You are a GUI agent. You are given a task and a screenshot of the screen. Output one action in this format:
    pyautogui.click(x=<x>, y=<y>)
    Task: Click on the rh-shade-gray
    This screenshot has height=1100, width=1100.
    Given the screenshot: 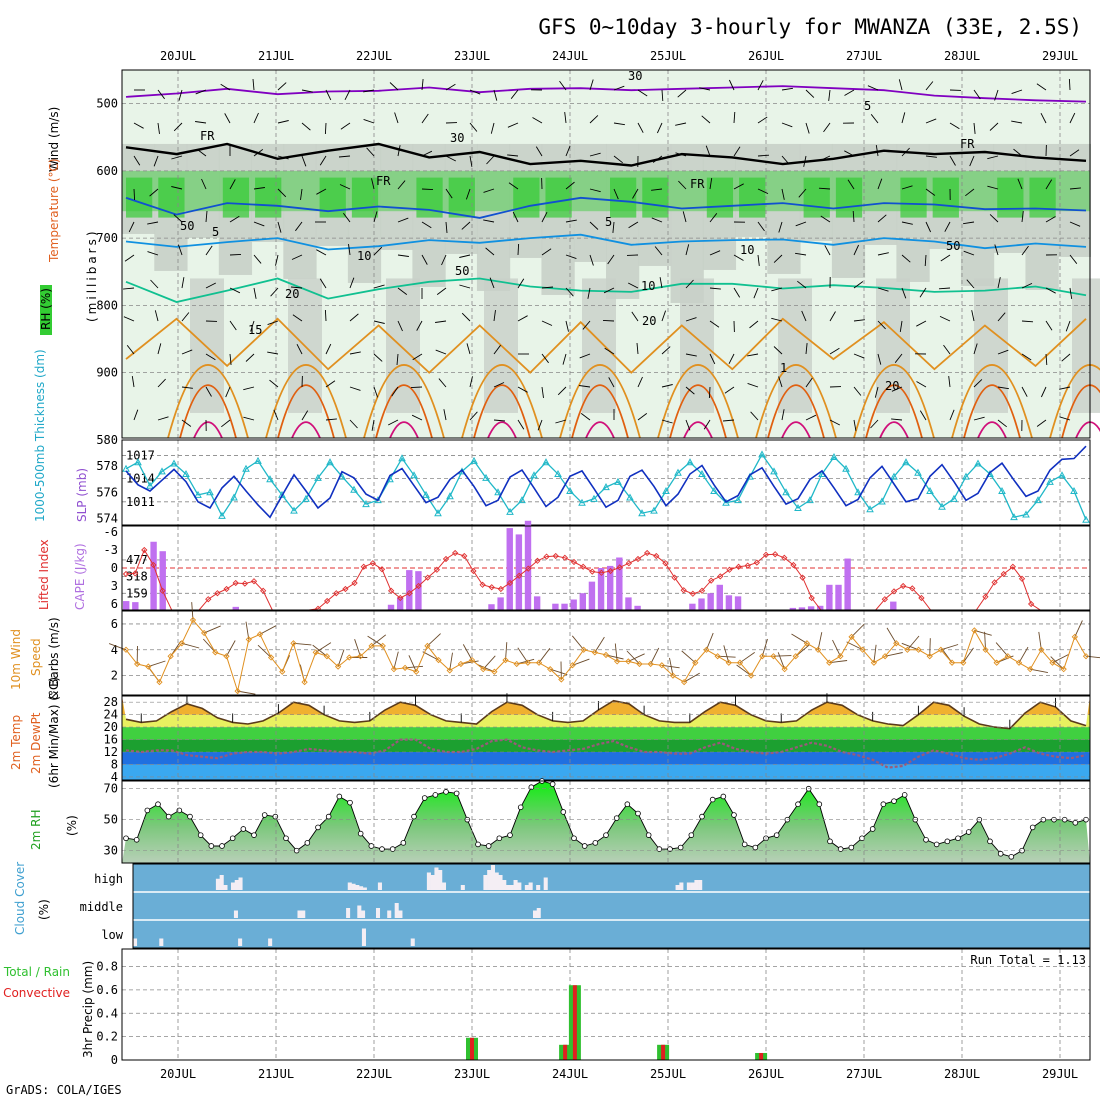 What is the action you would take?
    pyautogui.click(x=300, y=211)
    